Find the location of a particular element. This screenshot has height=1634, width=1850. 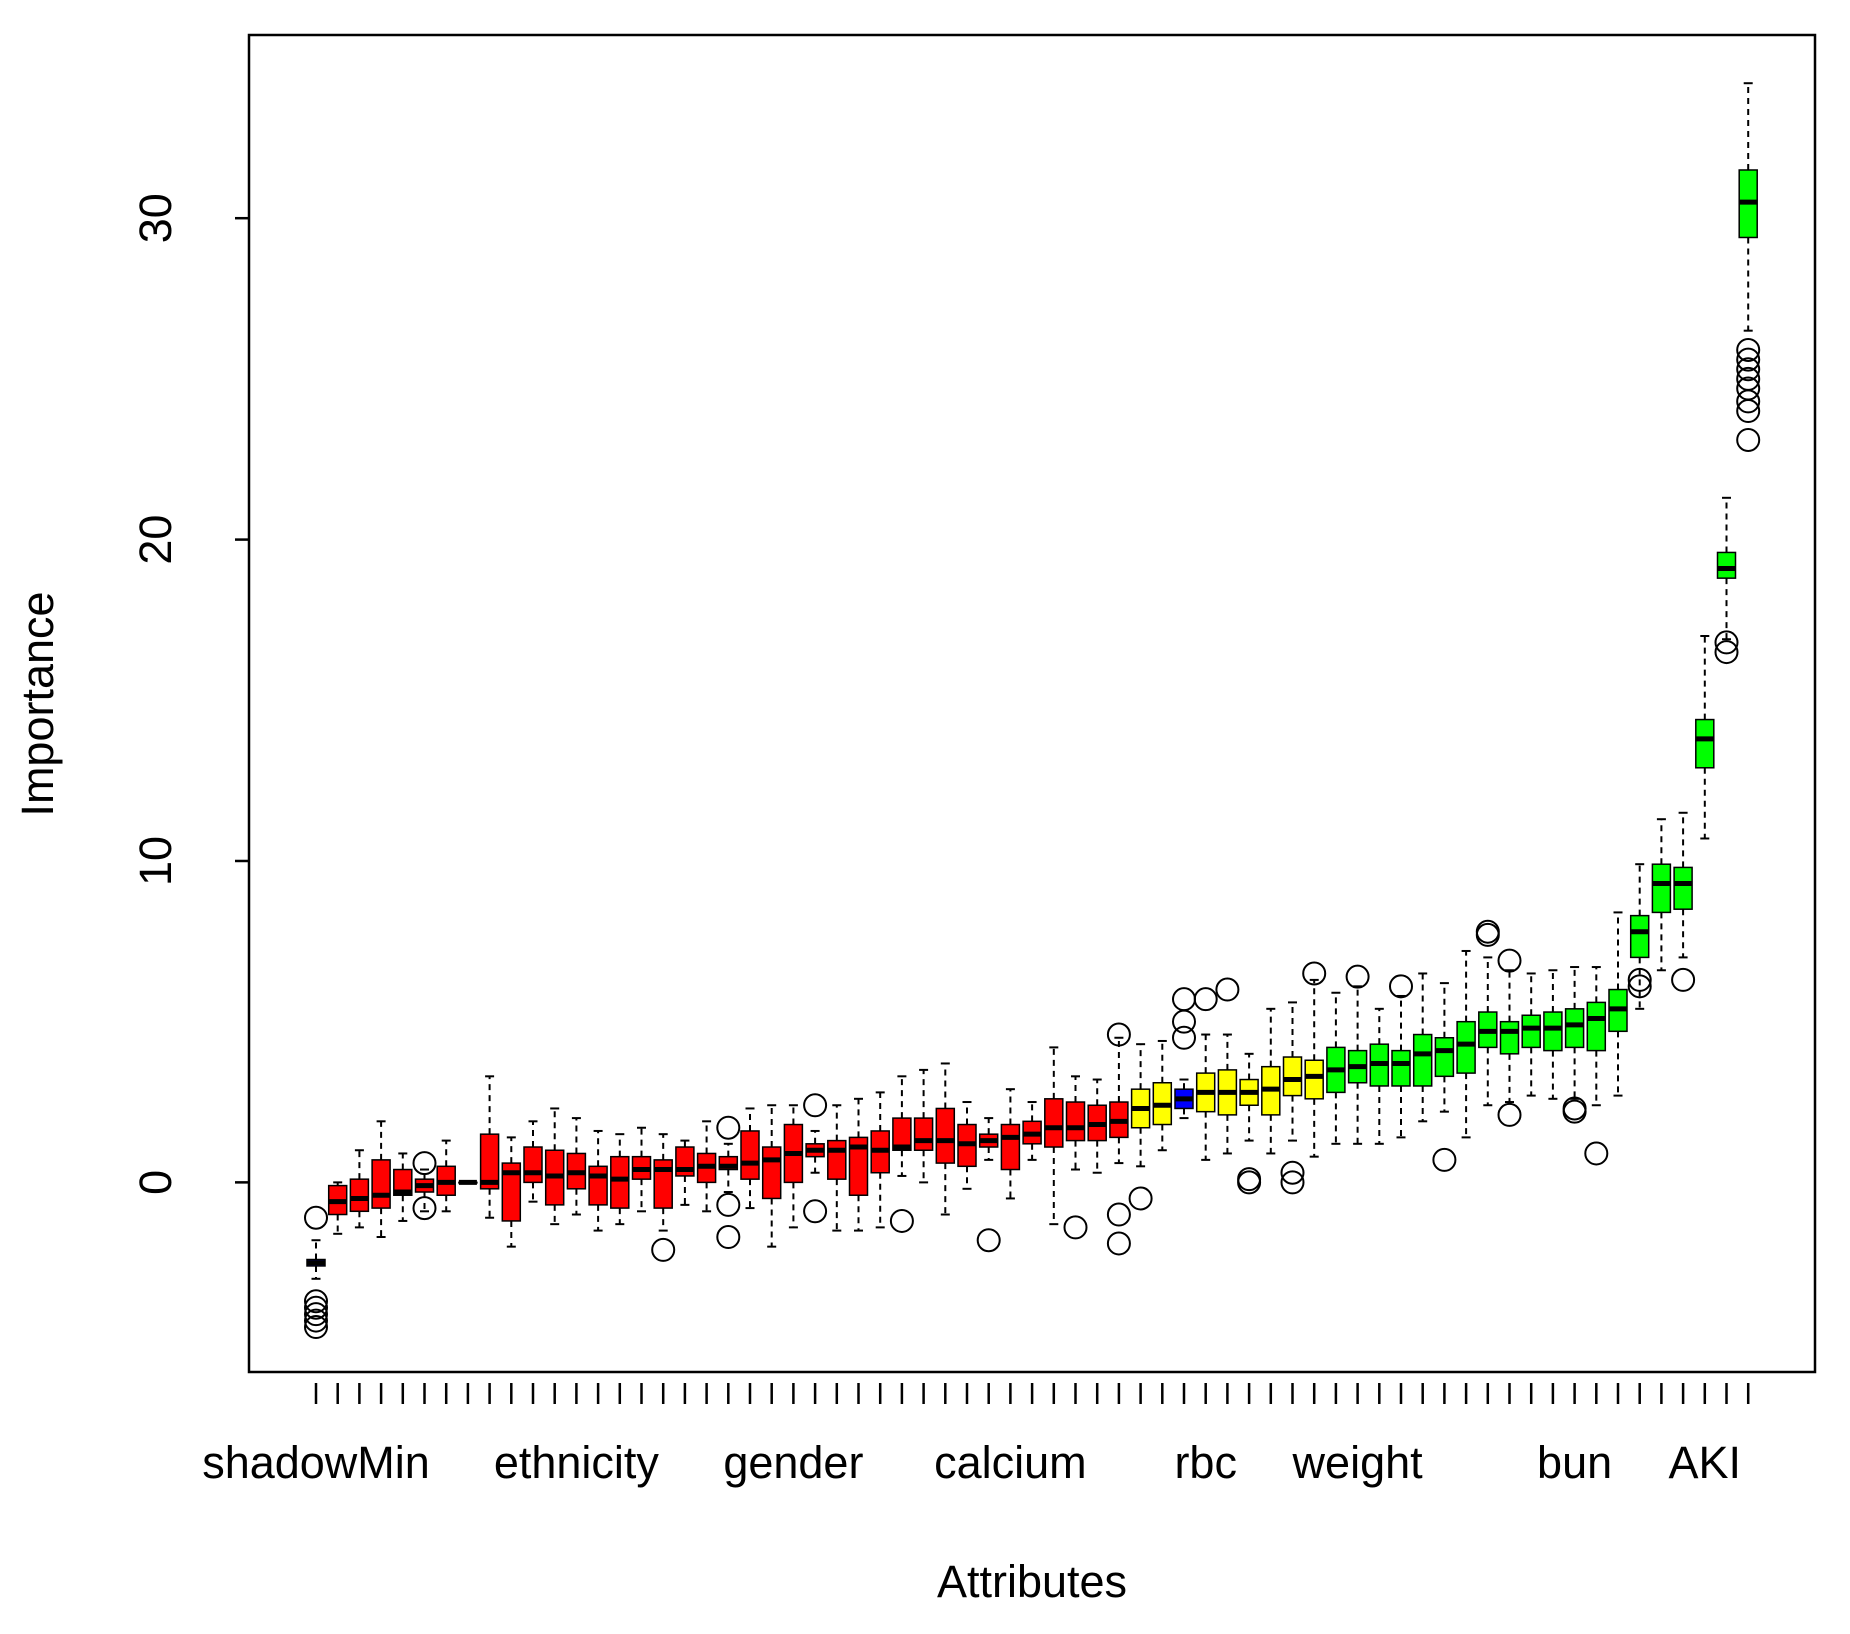

x-tick-label: gender is located at coordinates (793, 1462).